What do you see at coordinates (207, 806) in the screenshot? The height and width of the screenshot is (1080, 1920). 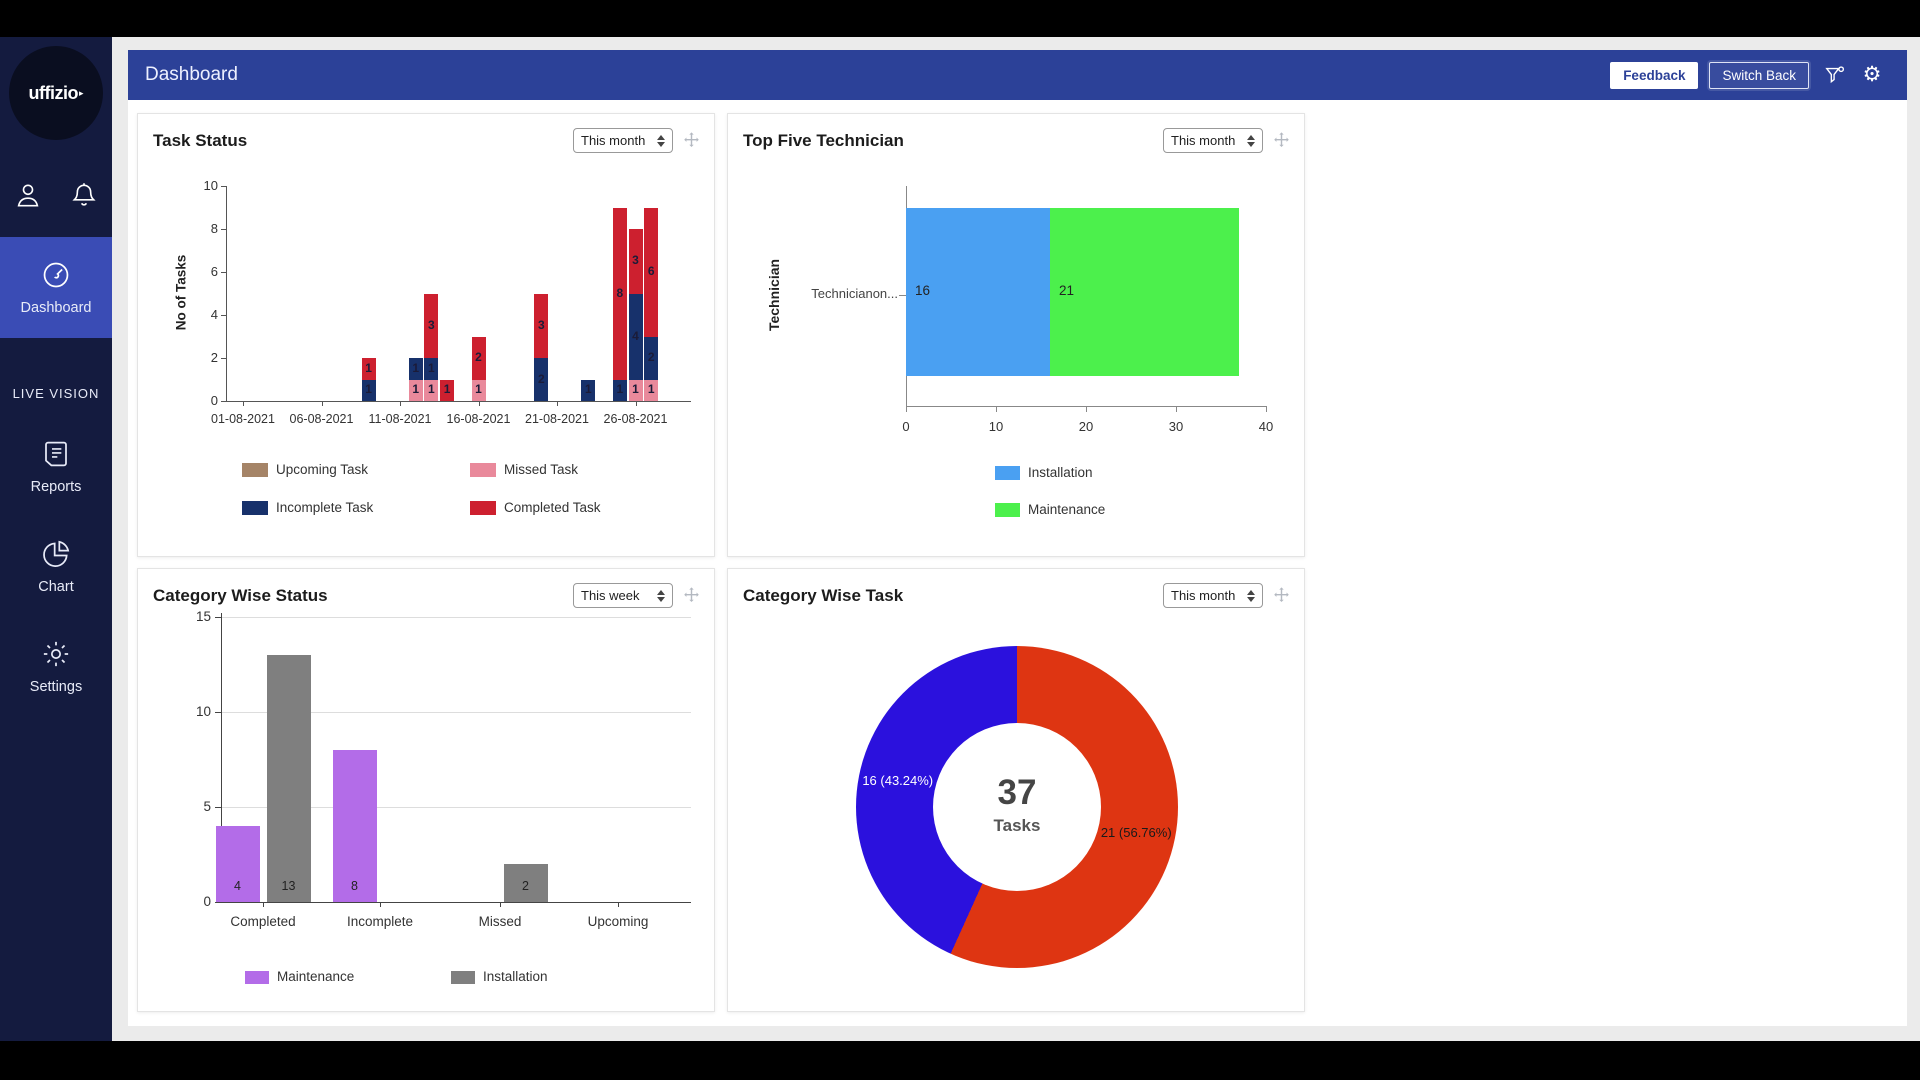 I see `y-tick-label: 5` at bounding box center [207, 806].